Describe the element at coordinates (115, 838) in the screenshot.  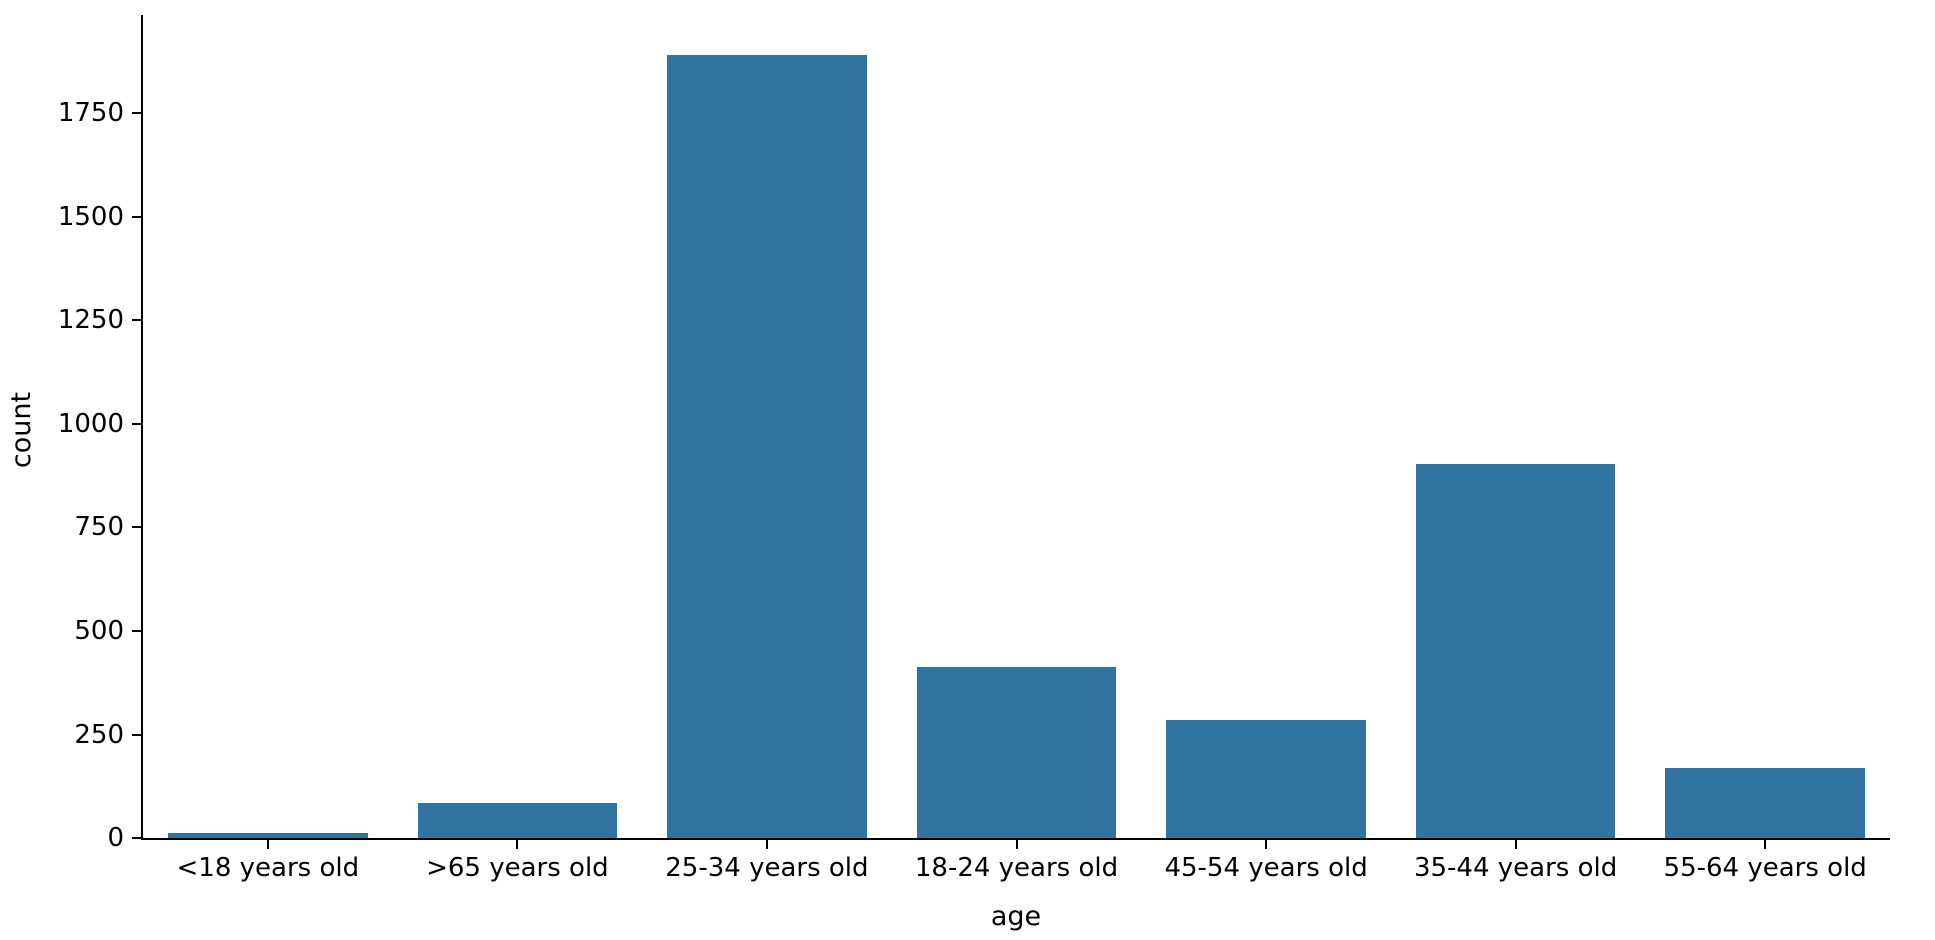
I see `y-tick-label-0: 0` at that location.